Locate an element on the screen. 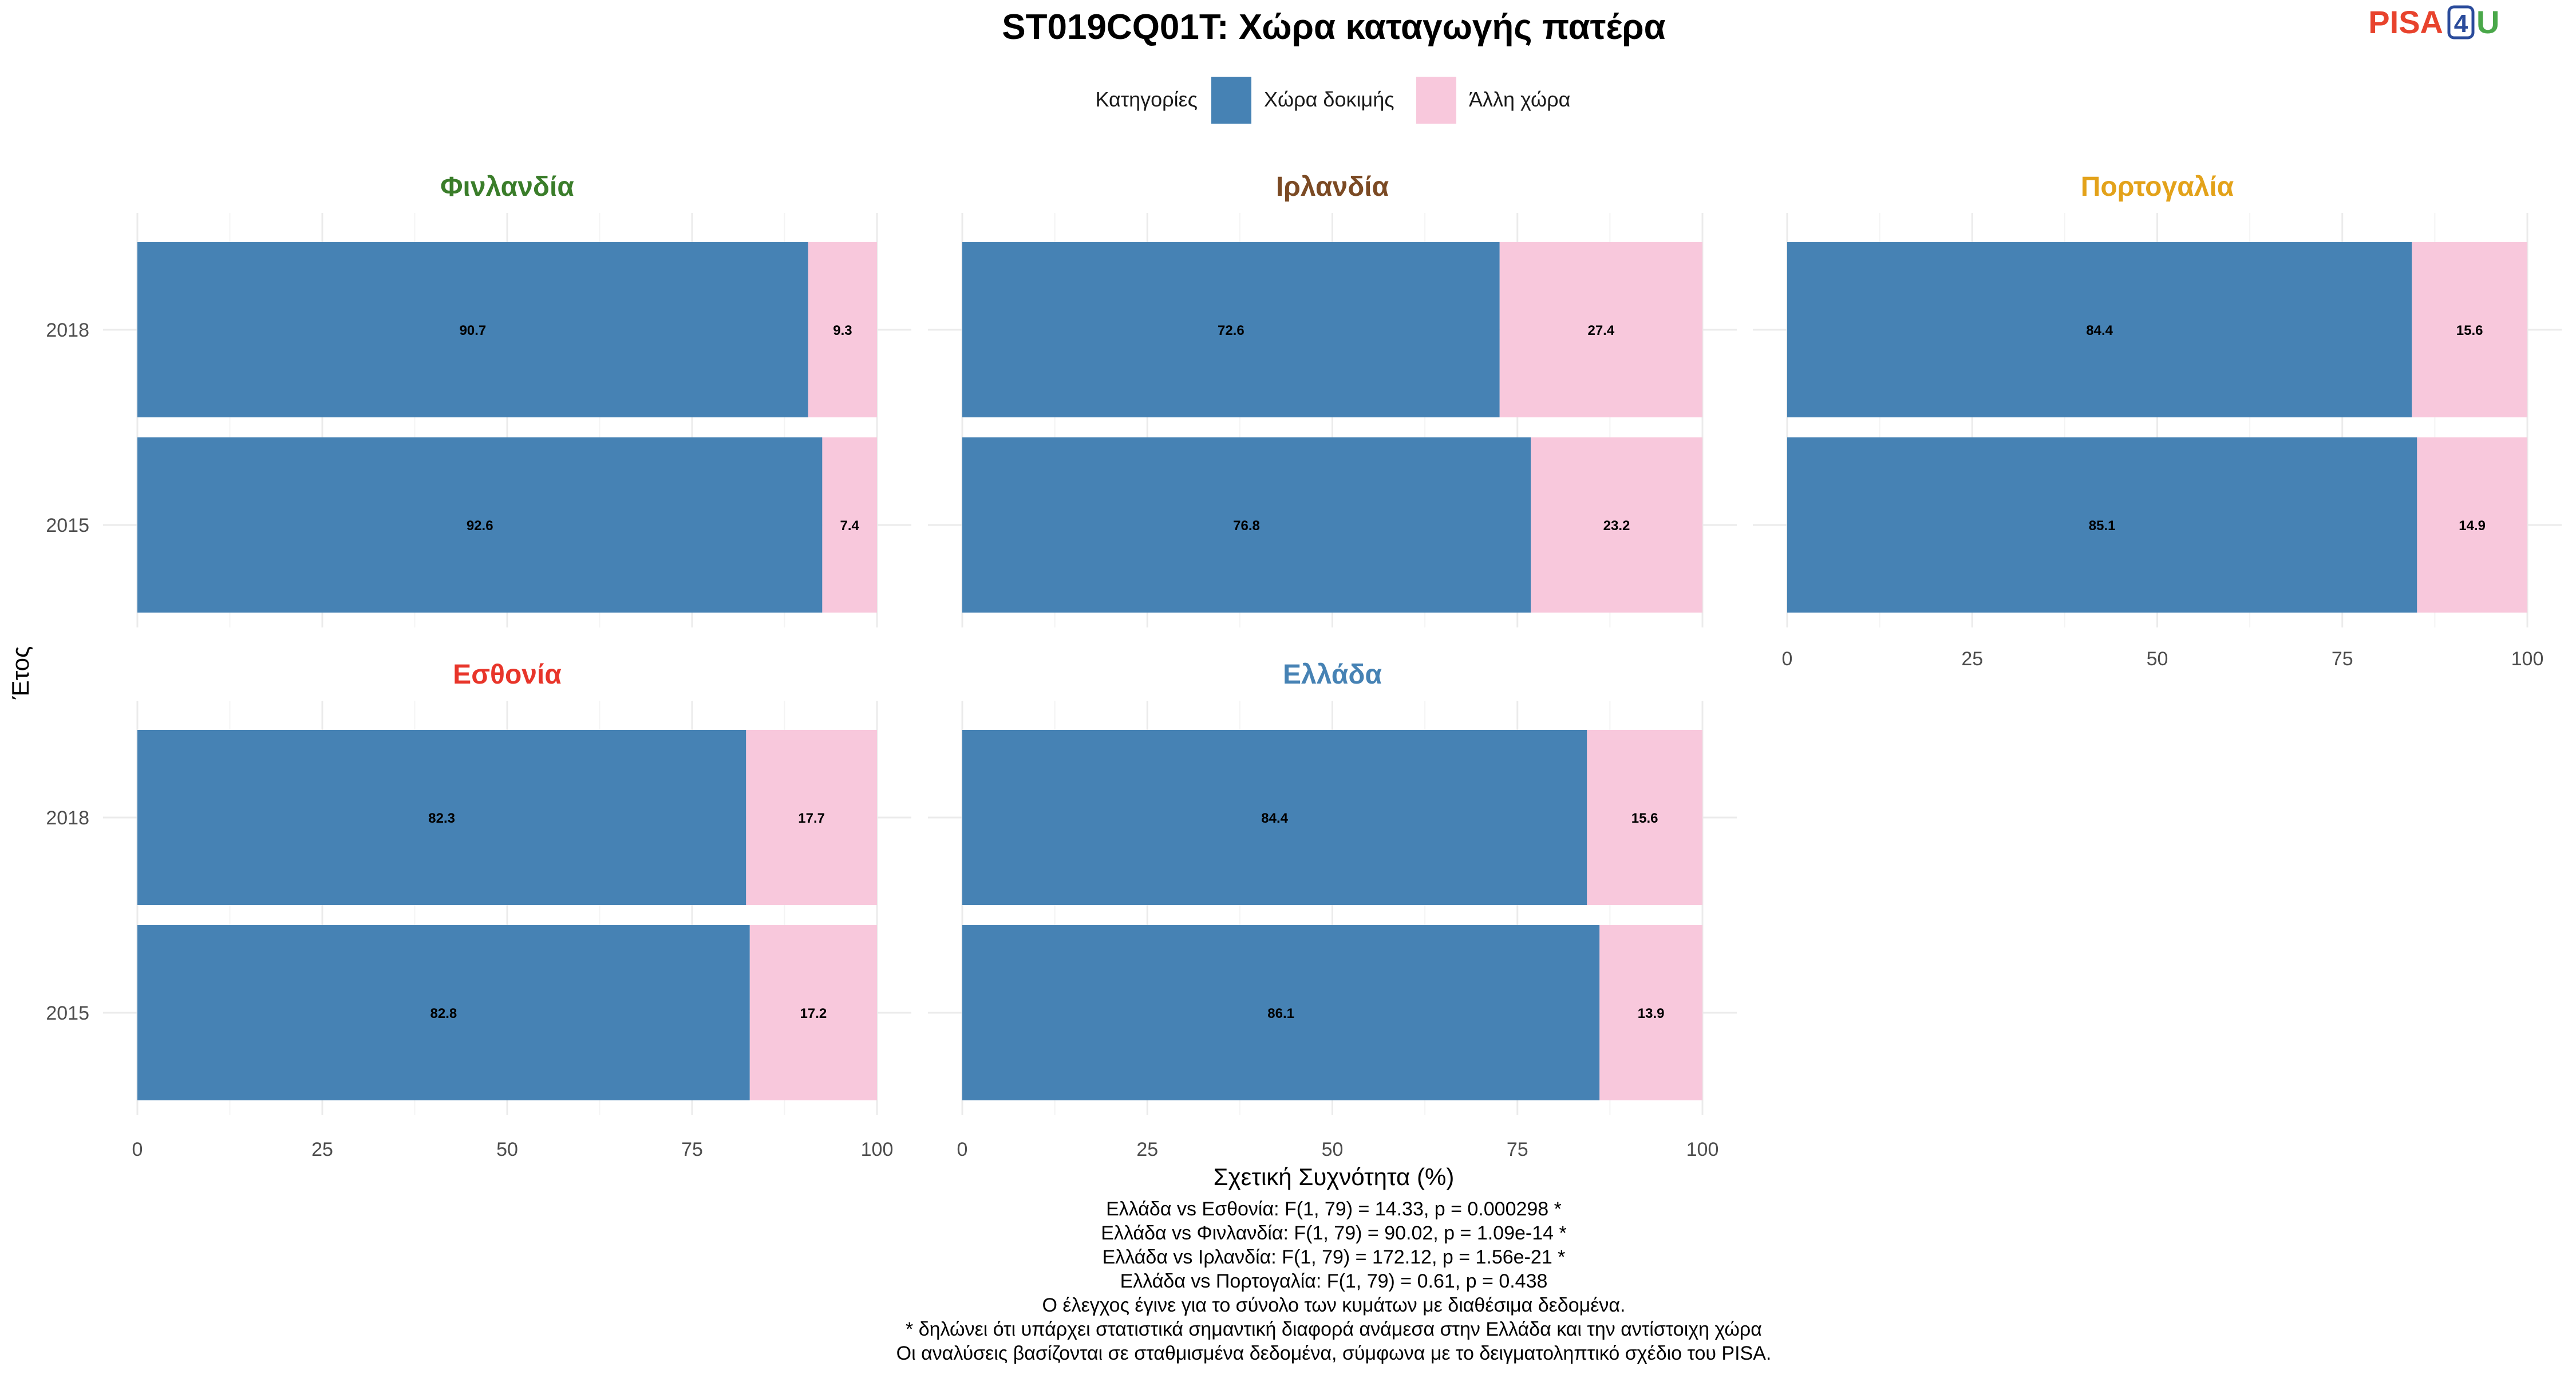  legend-label-test-country: Χώρα δοκιμής is located at coordinates (1329, 99).